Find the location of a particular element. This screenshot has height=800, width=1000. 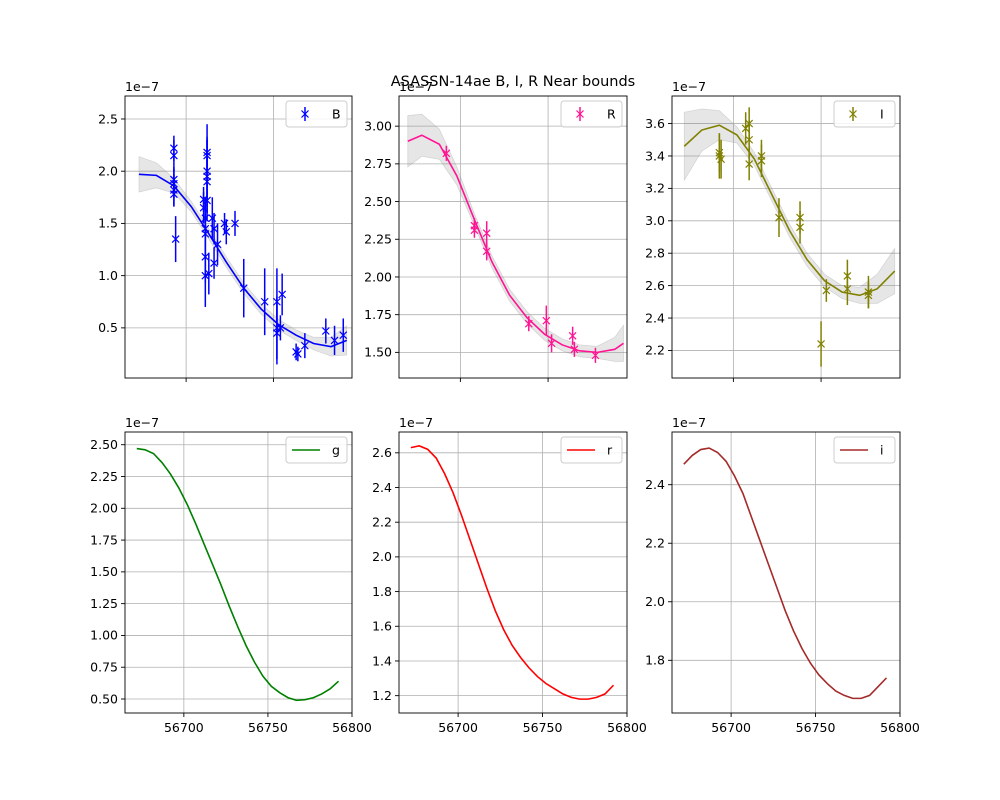

legend-label: g is located at coordinates (336, 450).